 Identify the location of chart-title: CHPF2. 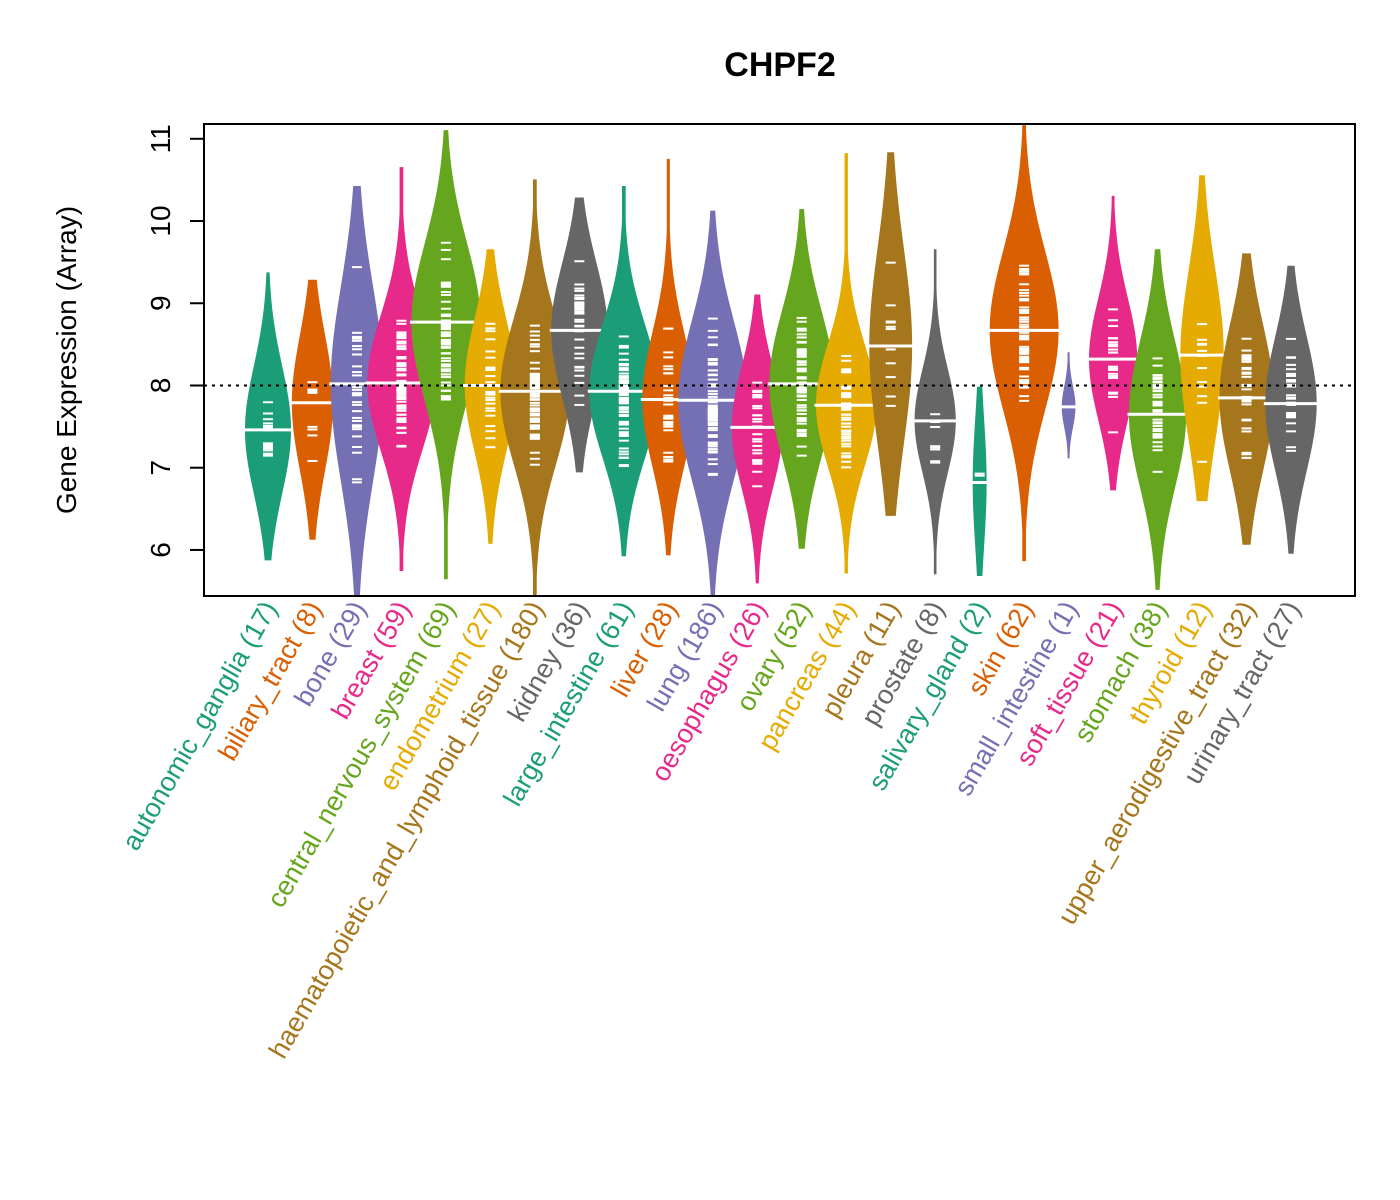
(779, 65).